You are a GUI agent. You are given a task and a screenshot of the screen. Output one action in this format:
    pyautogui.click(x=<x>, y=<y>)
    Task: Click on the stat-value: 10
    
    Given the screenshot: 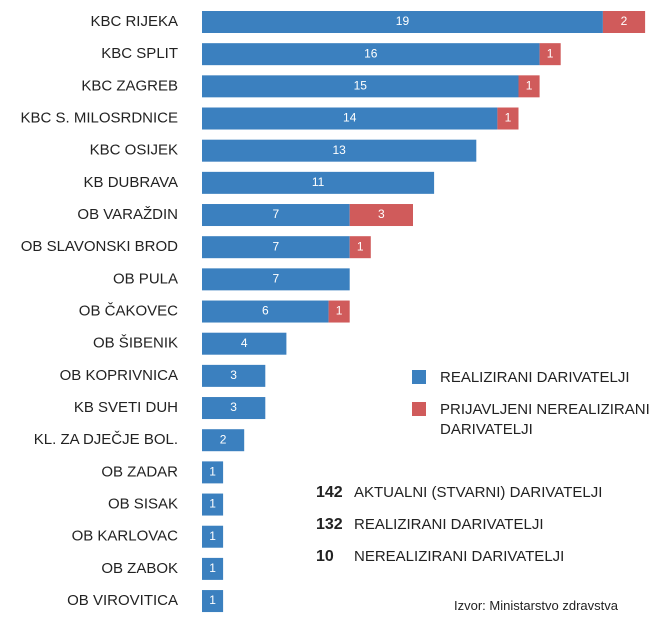 What is the action you would take?
    pyautogui.click(x=325, y=556)
    